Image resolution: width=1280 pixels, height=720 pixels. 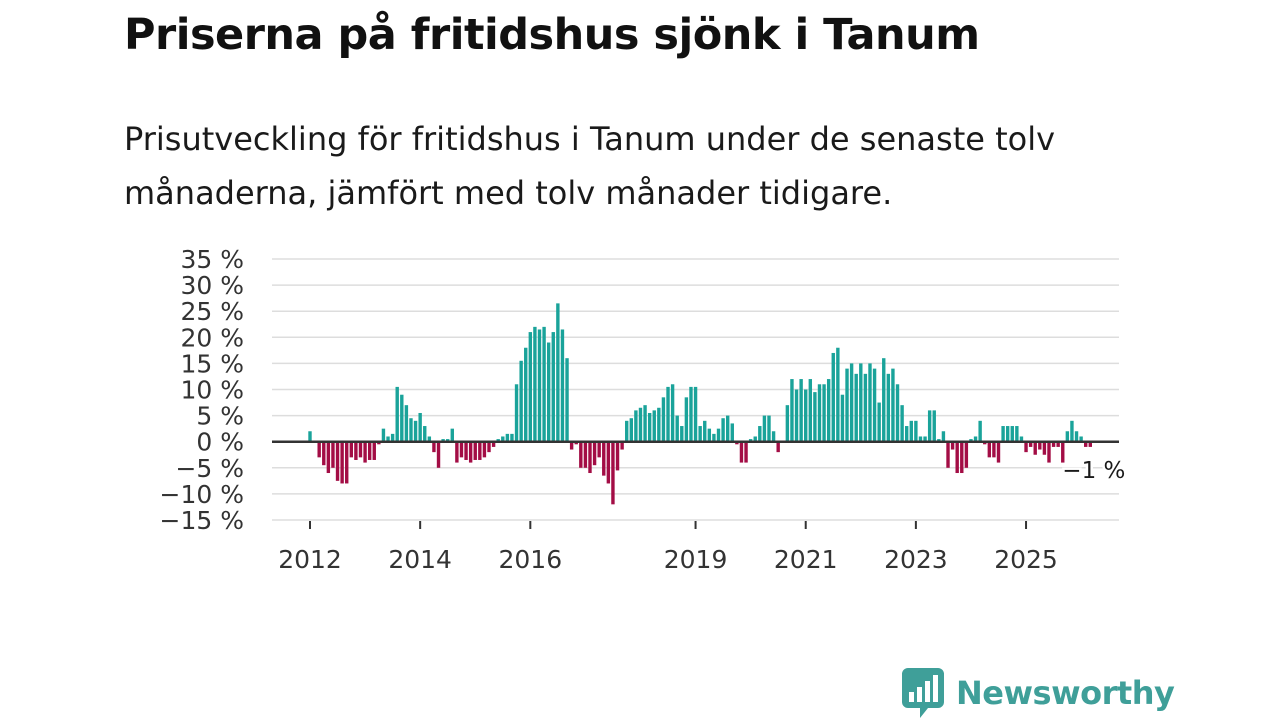 I want to click on y-tick-label: 15 %, so click(x=212, y=363).